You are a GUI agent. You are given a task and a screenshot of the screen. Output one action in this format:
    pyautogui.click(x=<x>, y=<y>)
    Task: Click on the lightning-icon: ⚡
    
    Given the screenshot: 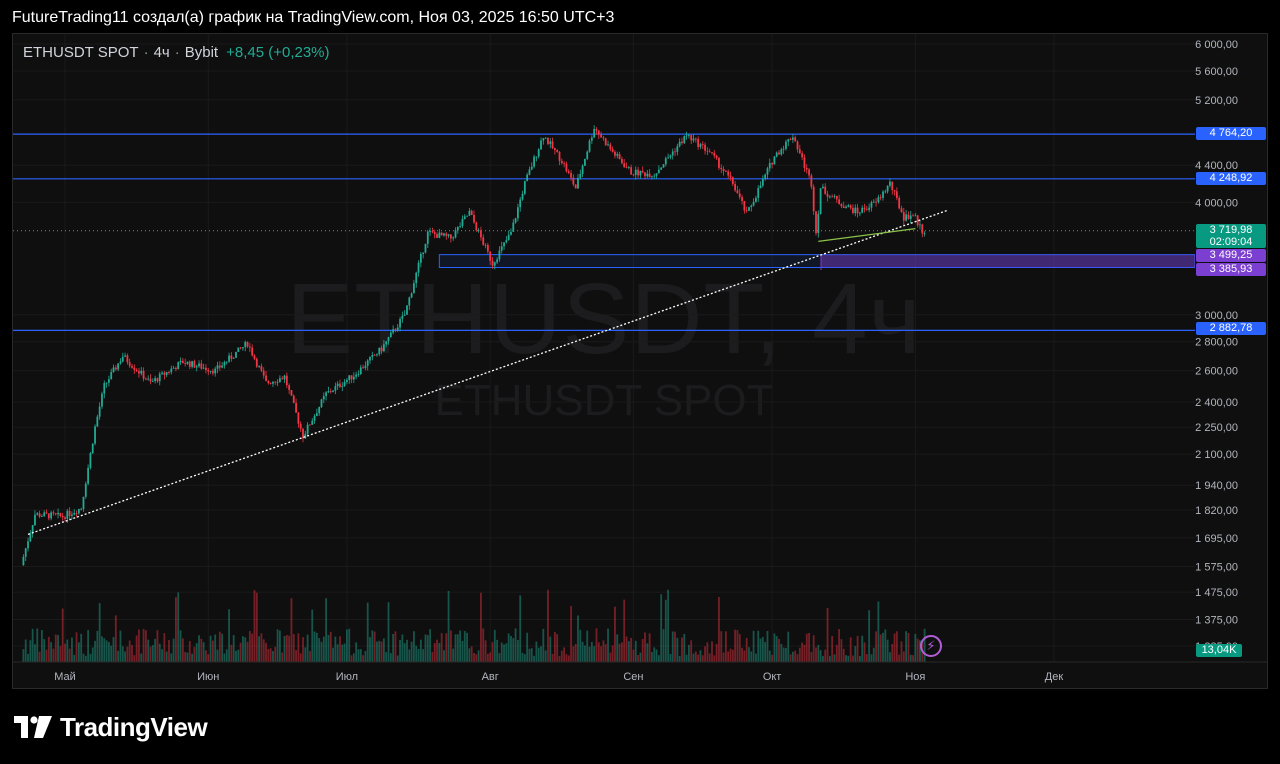 What is the action you would take?
    pyautogui.click(x=931, y=646)
    